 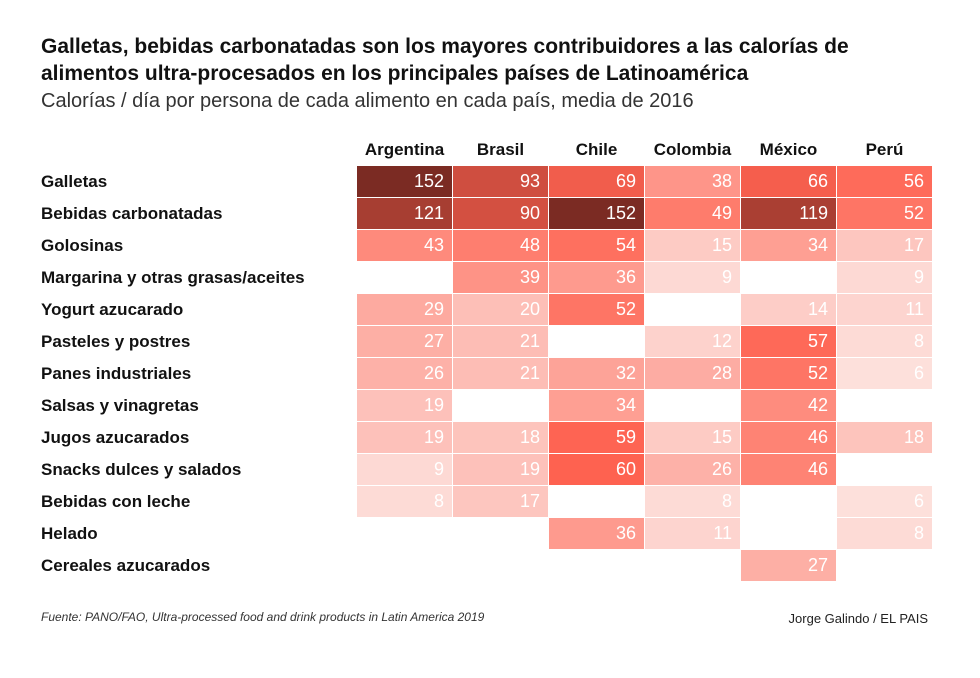 I want to click on heatmap-cell: 57, so click(x=788, y=341).